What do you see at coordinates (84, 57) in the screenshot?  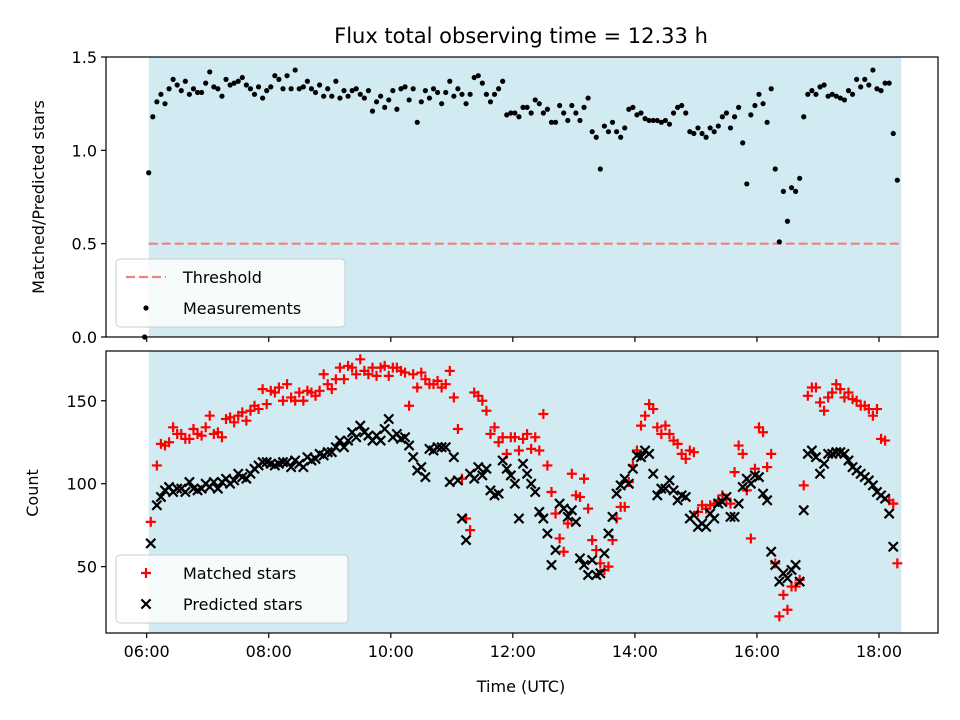 I see `y-tick-label: 1.5` at bounding box center [84, 57].